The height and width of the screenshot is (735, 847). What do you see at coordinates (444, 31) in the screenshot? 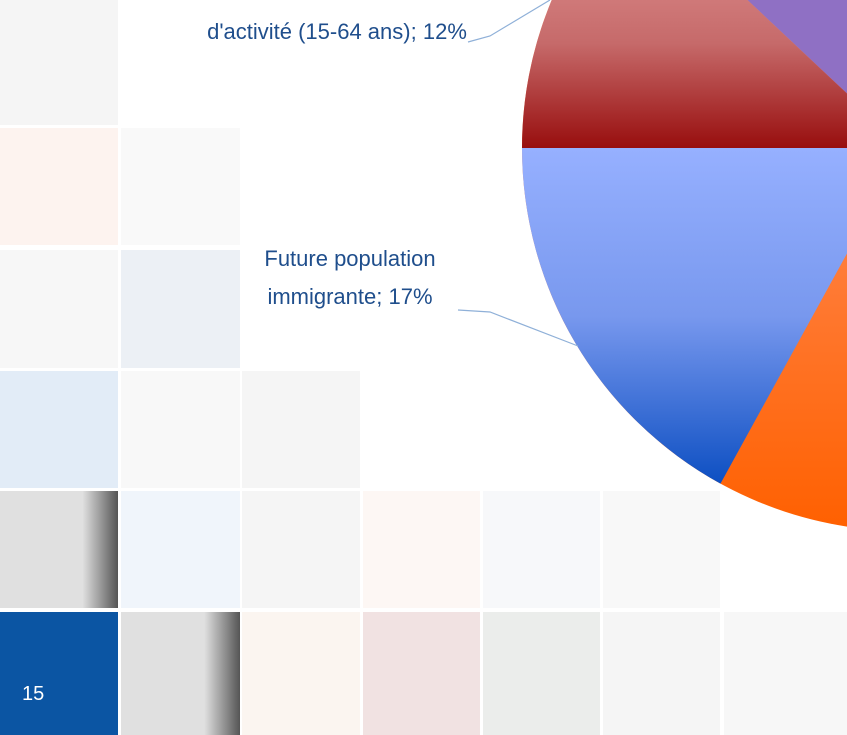
I see `slice-value: 12%` at bounding box center [444, 31].